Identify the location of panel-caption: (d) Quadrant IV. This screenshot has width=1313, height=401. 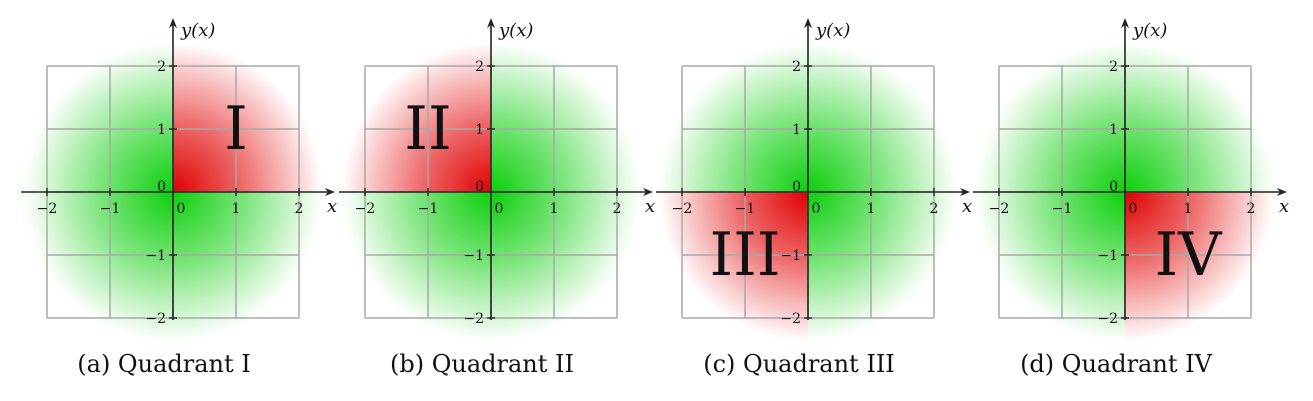
(1116, 364).